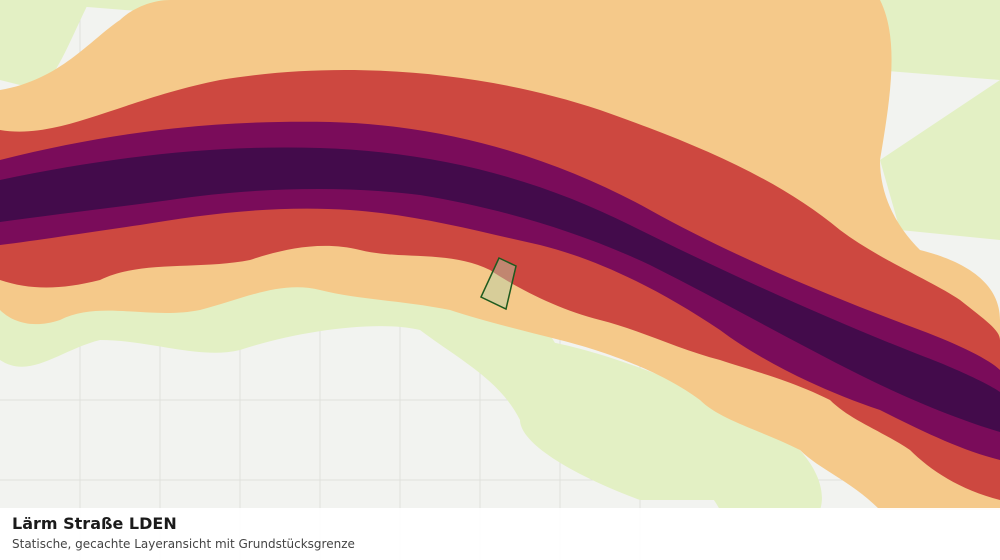 The height and width of the screenshot is (560, 1000). Describe the element at coordinates (94, 523) in the screenshot. I see `layer-title: Lärm Straße LDEN` at that location.